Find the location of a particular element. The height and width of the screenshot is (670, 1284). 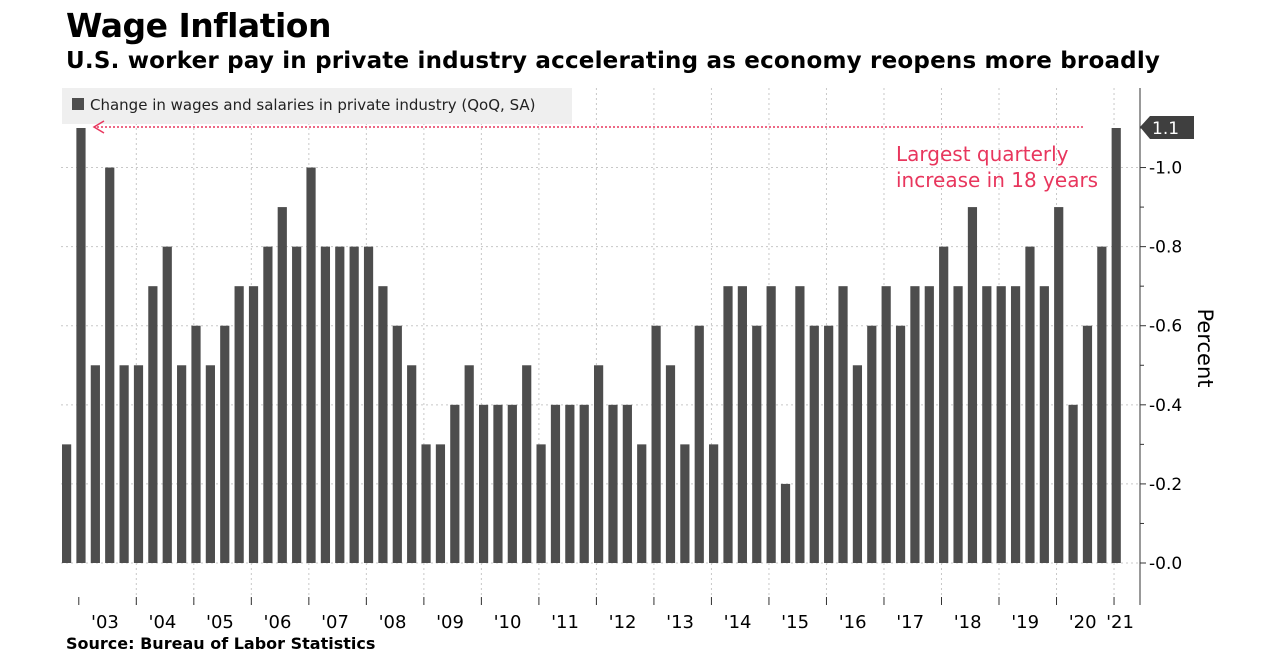

x-tick-label: '09 is located at coordinates (450, 622).